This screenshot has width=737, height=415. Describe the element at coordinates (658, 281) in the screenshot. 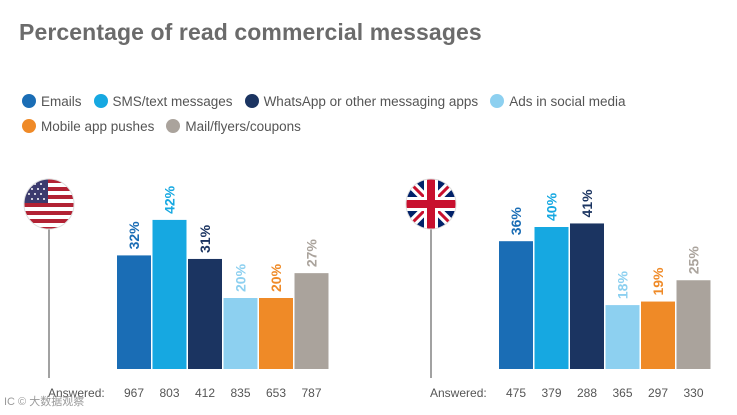

I see `value-label-app-pushes: 19%` at that location.